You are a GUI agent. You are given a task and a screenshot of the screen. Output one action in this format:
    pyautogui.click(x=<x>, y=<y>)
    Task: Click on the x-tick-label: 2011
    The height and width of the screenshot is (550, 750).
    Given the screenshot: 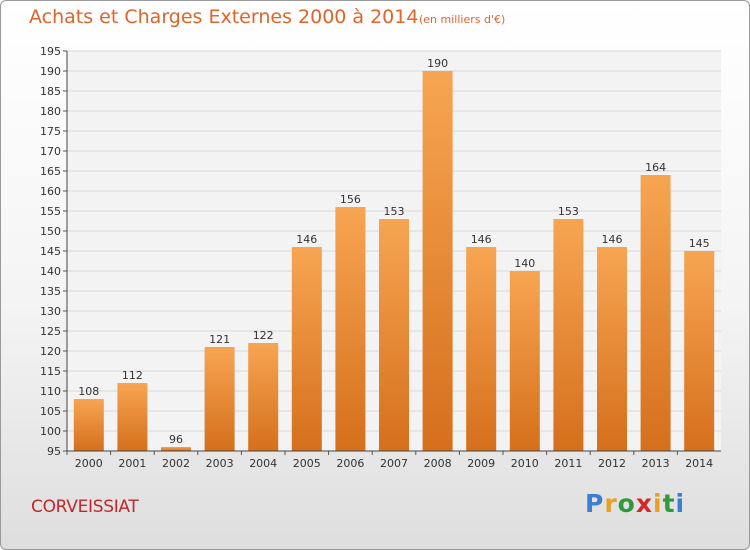 What is the action you would take?
    pyautogui.click(x=568, y=463)
    